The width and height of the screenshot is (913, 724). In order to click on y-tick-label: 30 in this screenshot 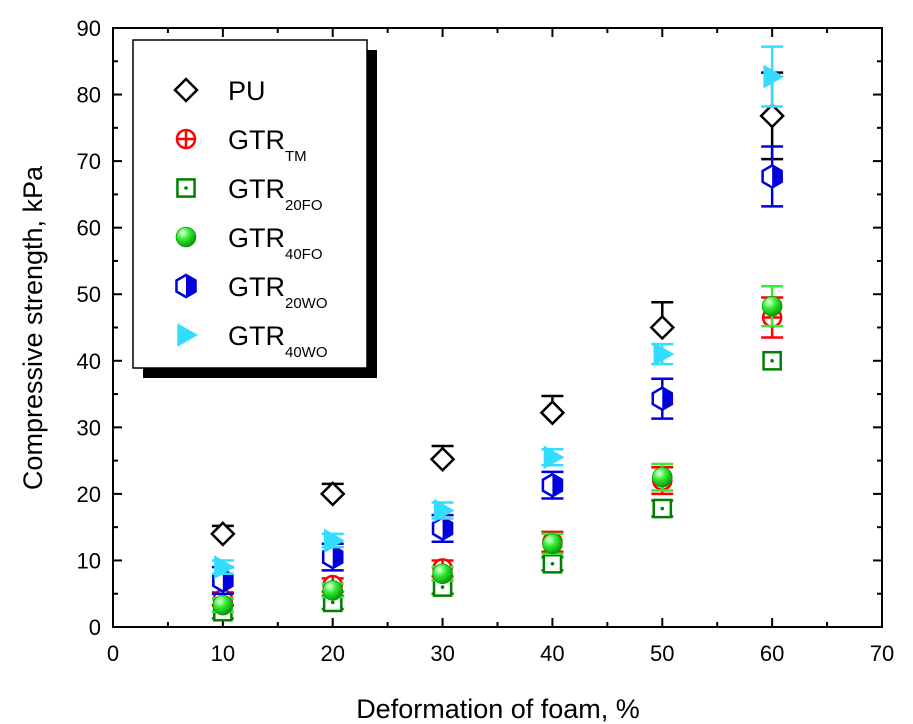, I will do `click(89, 427)`.